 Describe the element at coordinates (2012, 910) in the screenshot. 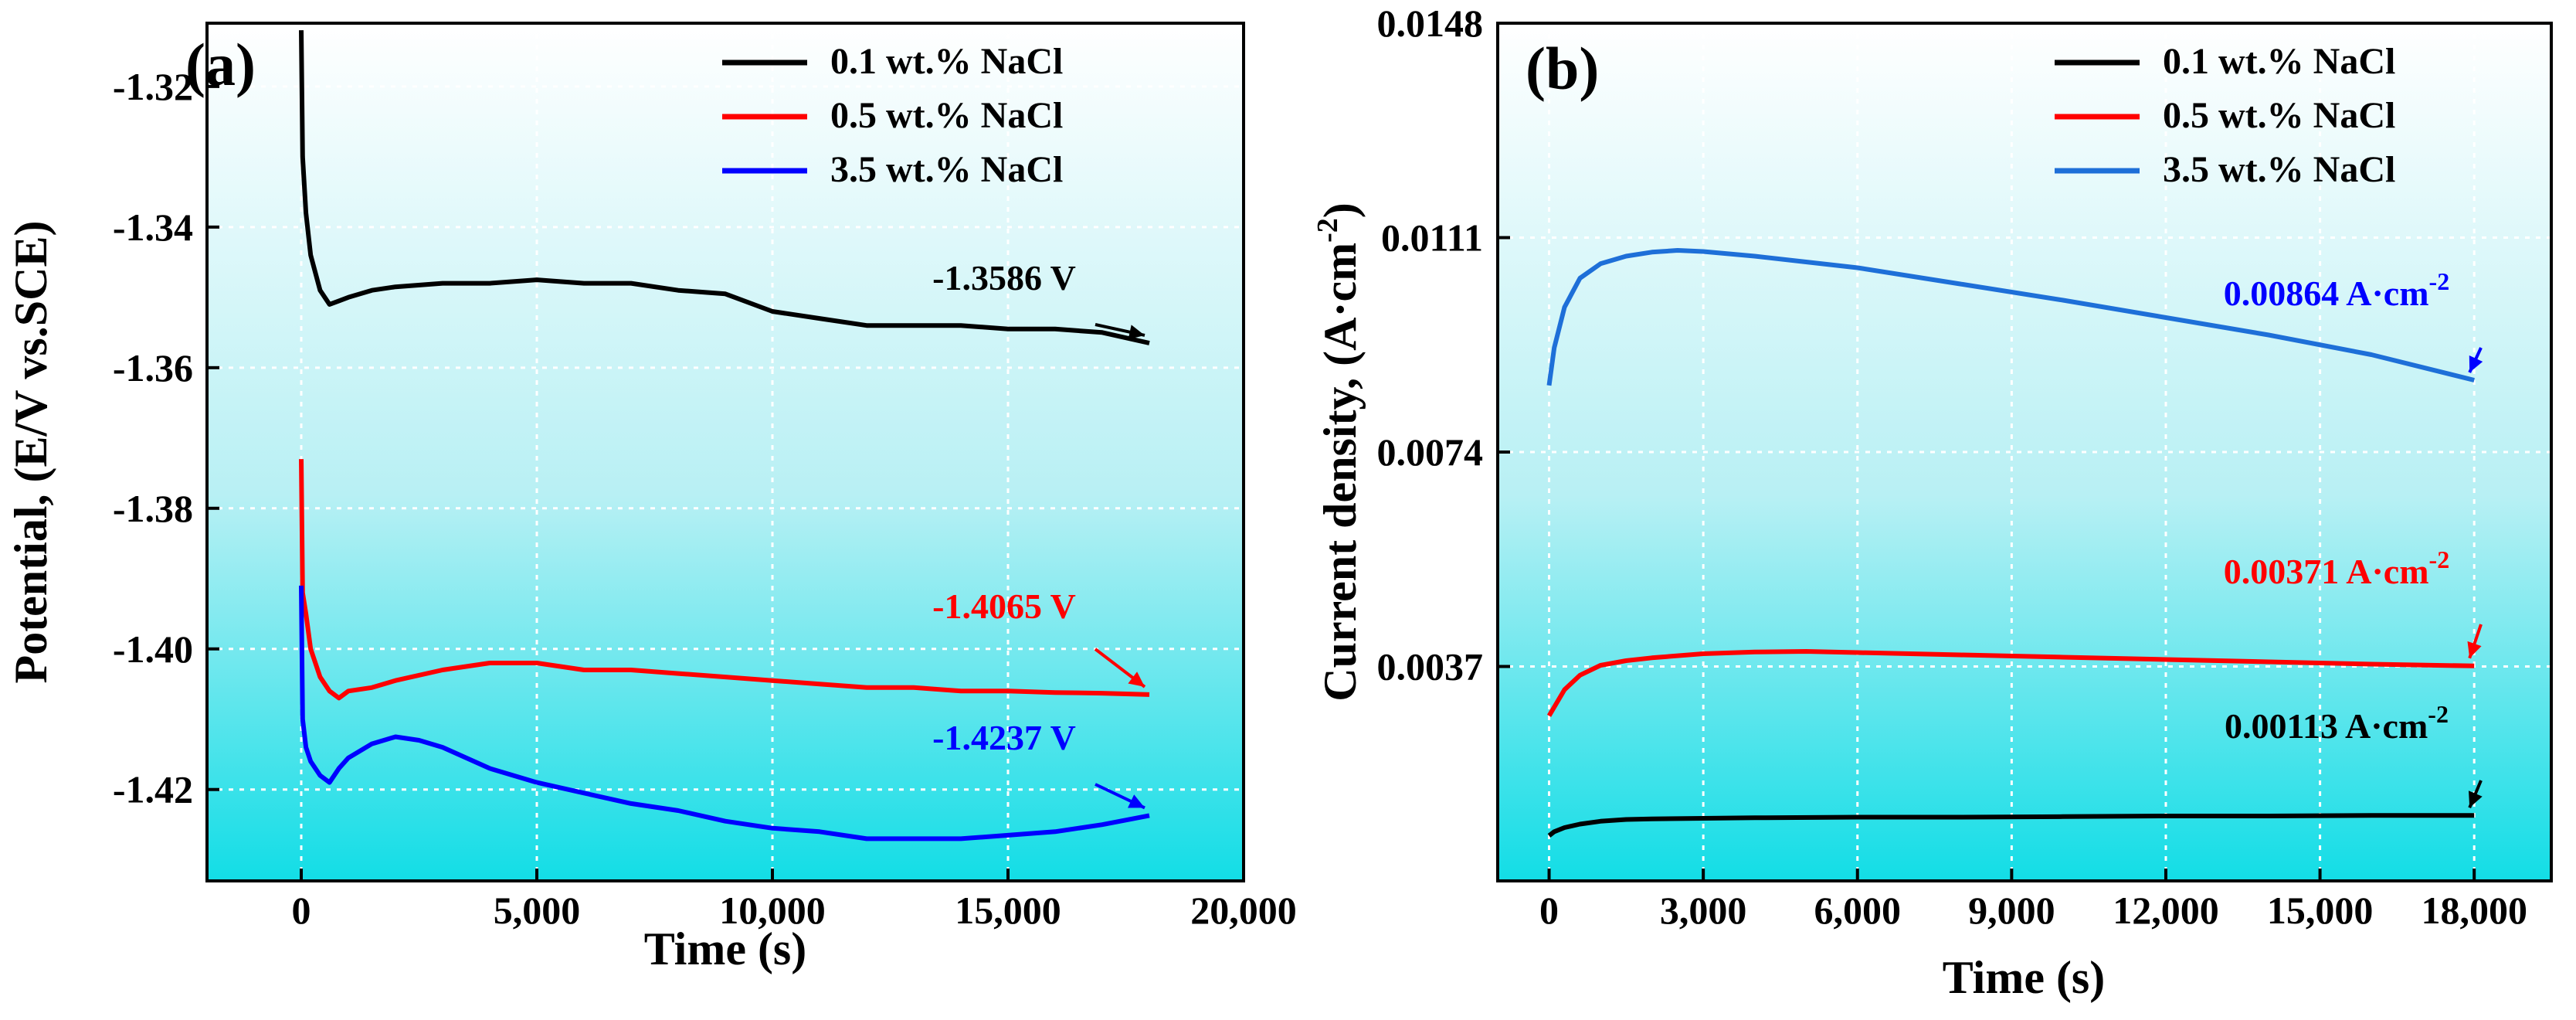

I see `x-tick-label: 9,000` at that location.